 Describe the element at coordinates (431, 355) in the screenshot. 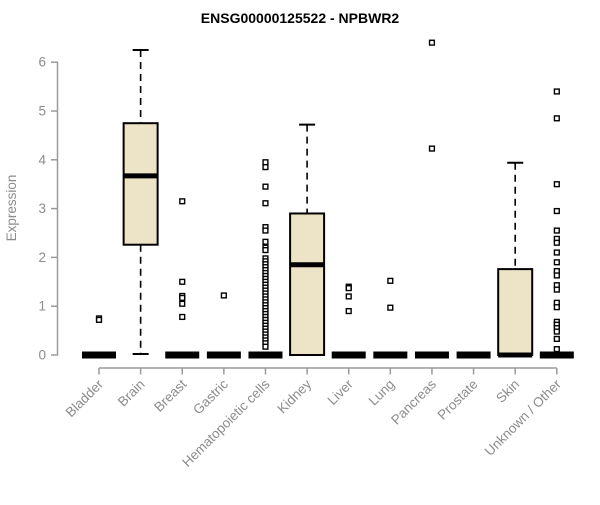

I see `collapsed-box-pancreas` at that location.